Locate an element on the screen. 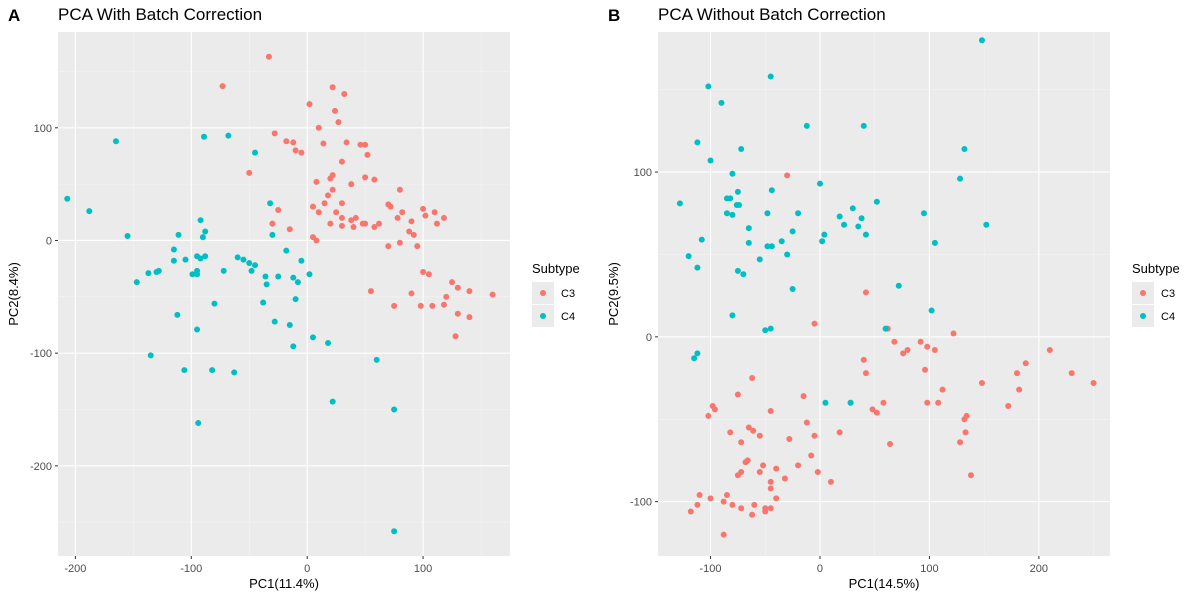 Image resolution: width=1200 pixels, height=600 pixels. plot-title: PCA With Batch Correction is located at coordinates (160, 14).